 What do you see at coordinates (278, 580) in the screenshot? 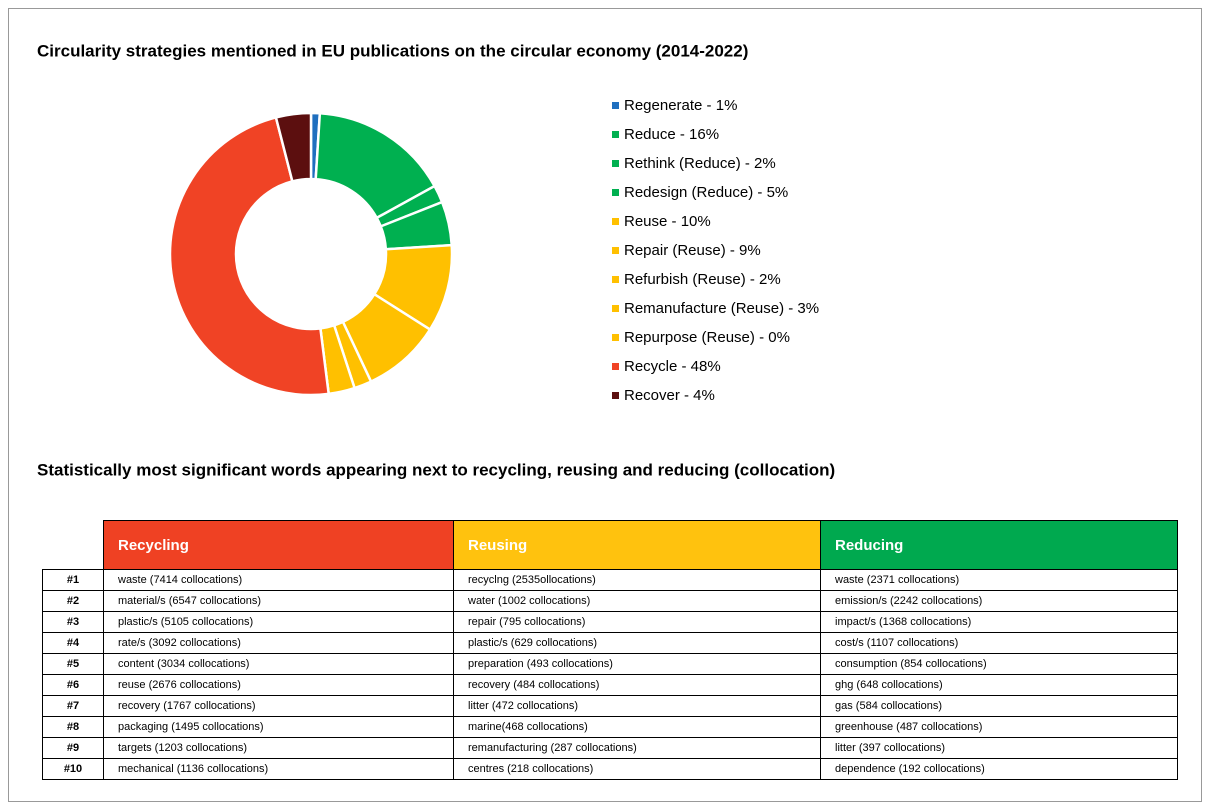
I see `table-cell: waste (7414 collocations)` at bounding box center [278, 580].